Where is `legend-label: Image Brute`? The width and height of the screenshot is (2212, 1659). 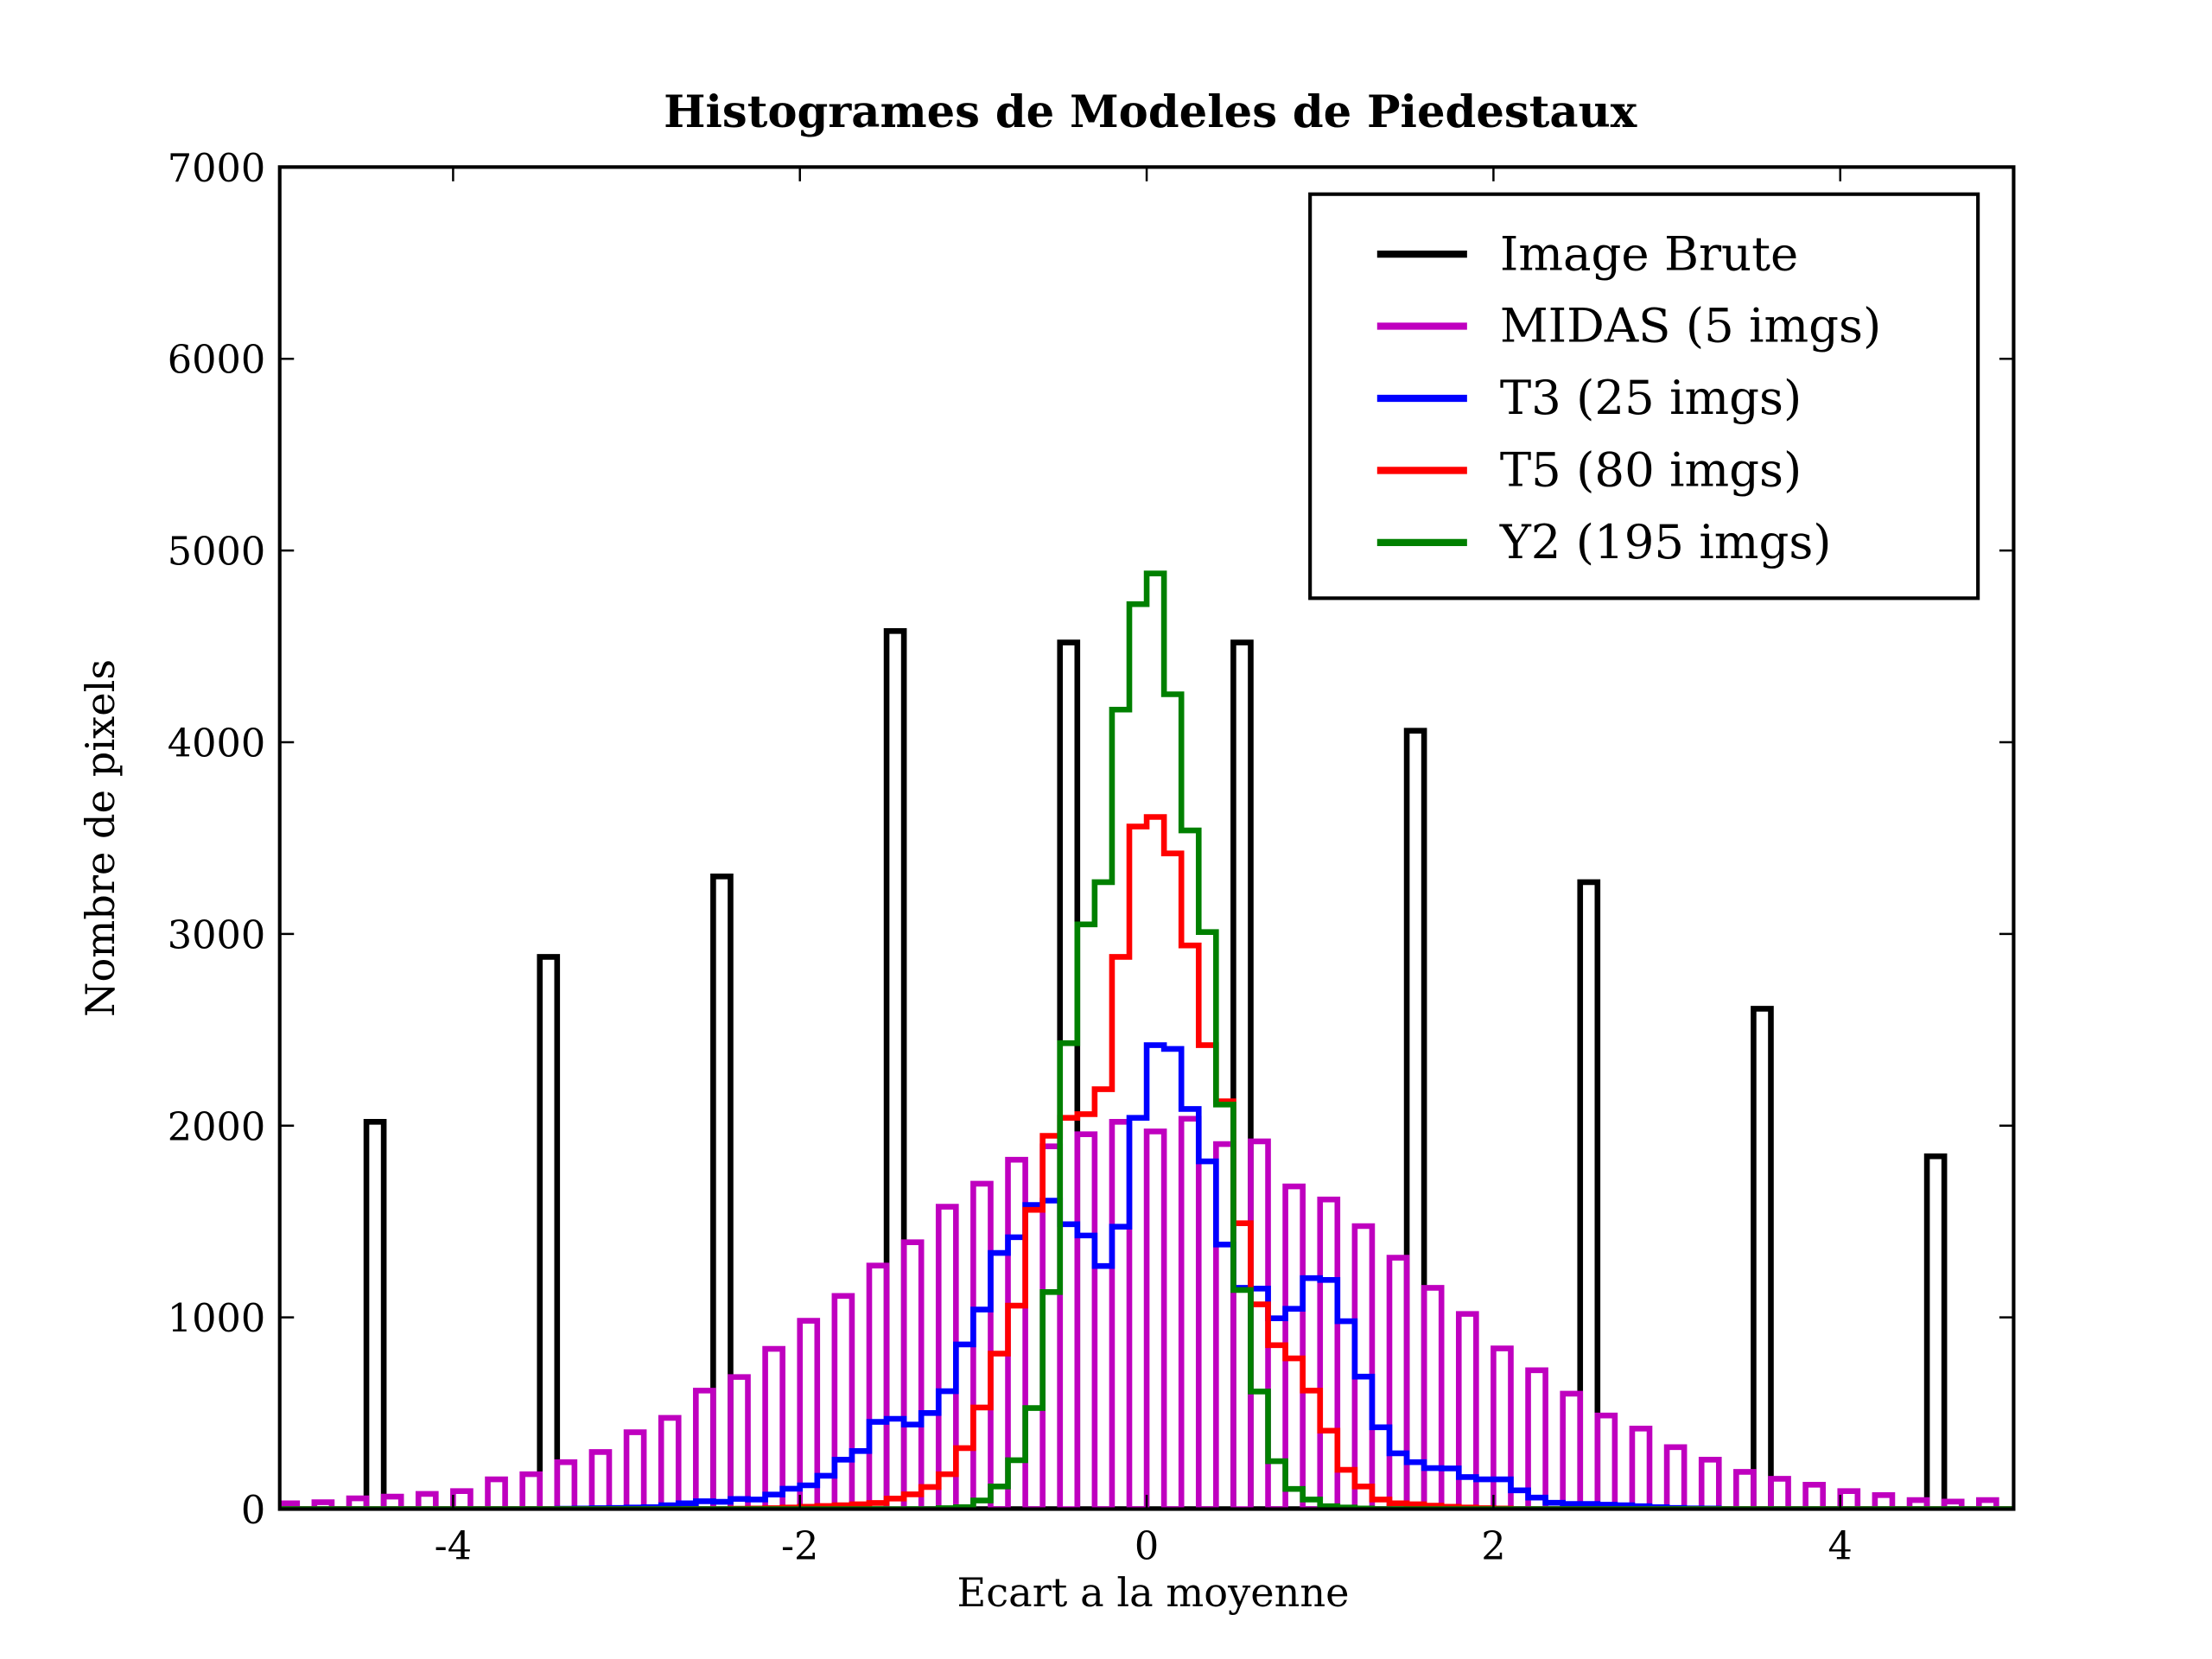 legend-label: Image Brute is located at coordinates (1649, 253).